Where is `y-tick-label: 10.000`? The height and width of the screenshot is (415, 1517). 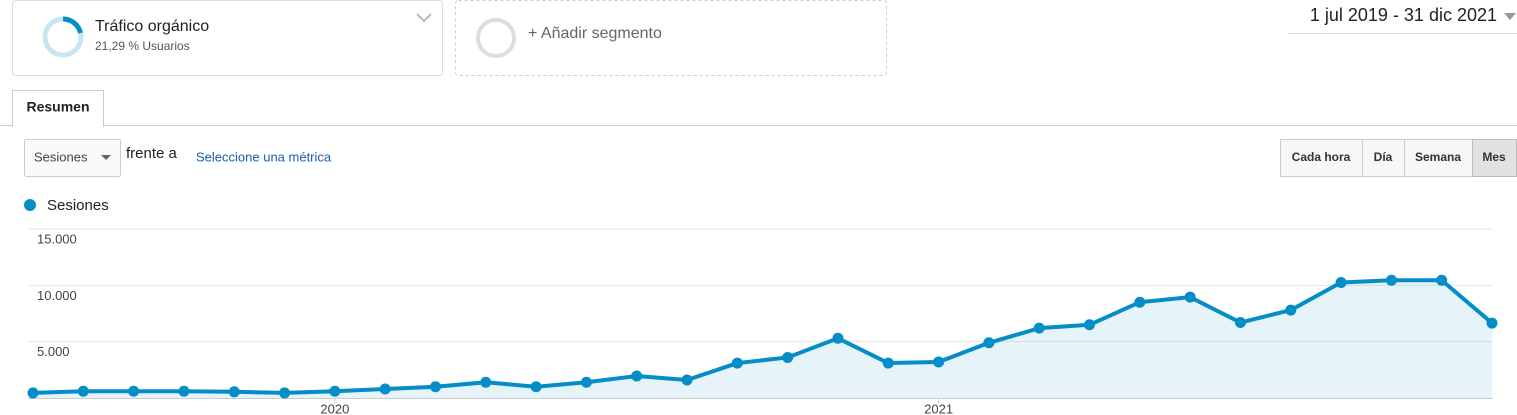 y-tick-label: 10.000 is located at coordinates (57, 295).